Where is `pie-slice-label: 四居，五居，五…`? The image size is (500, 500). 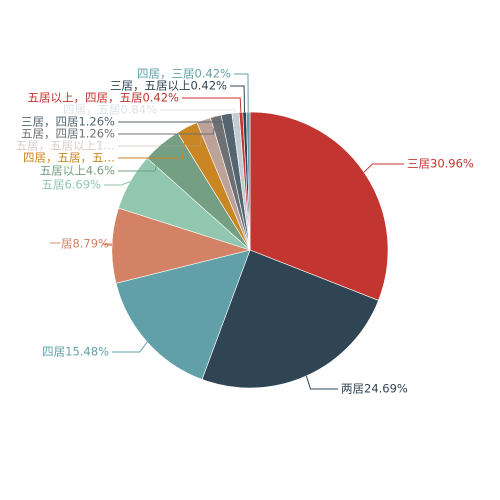 pie-slice-label: 四居，五居，五… is located at coordinates (69, 158).